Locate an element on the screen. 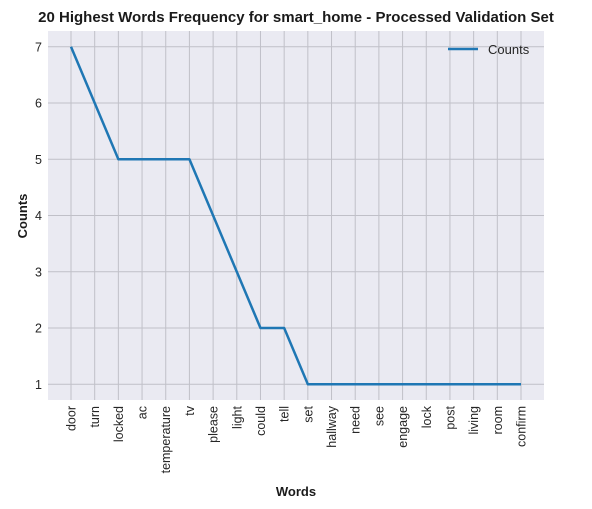  y-tick-label: 2 is located at coordinates (38, 329).